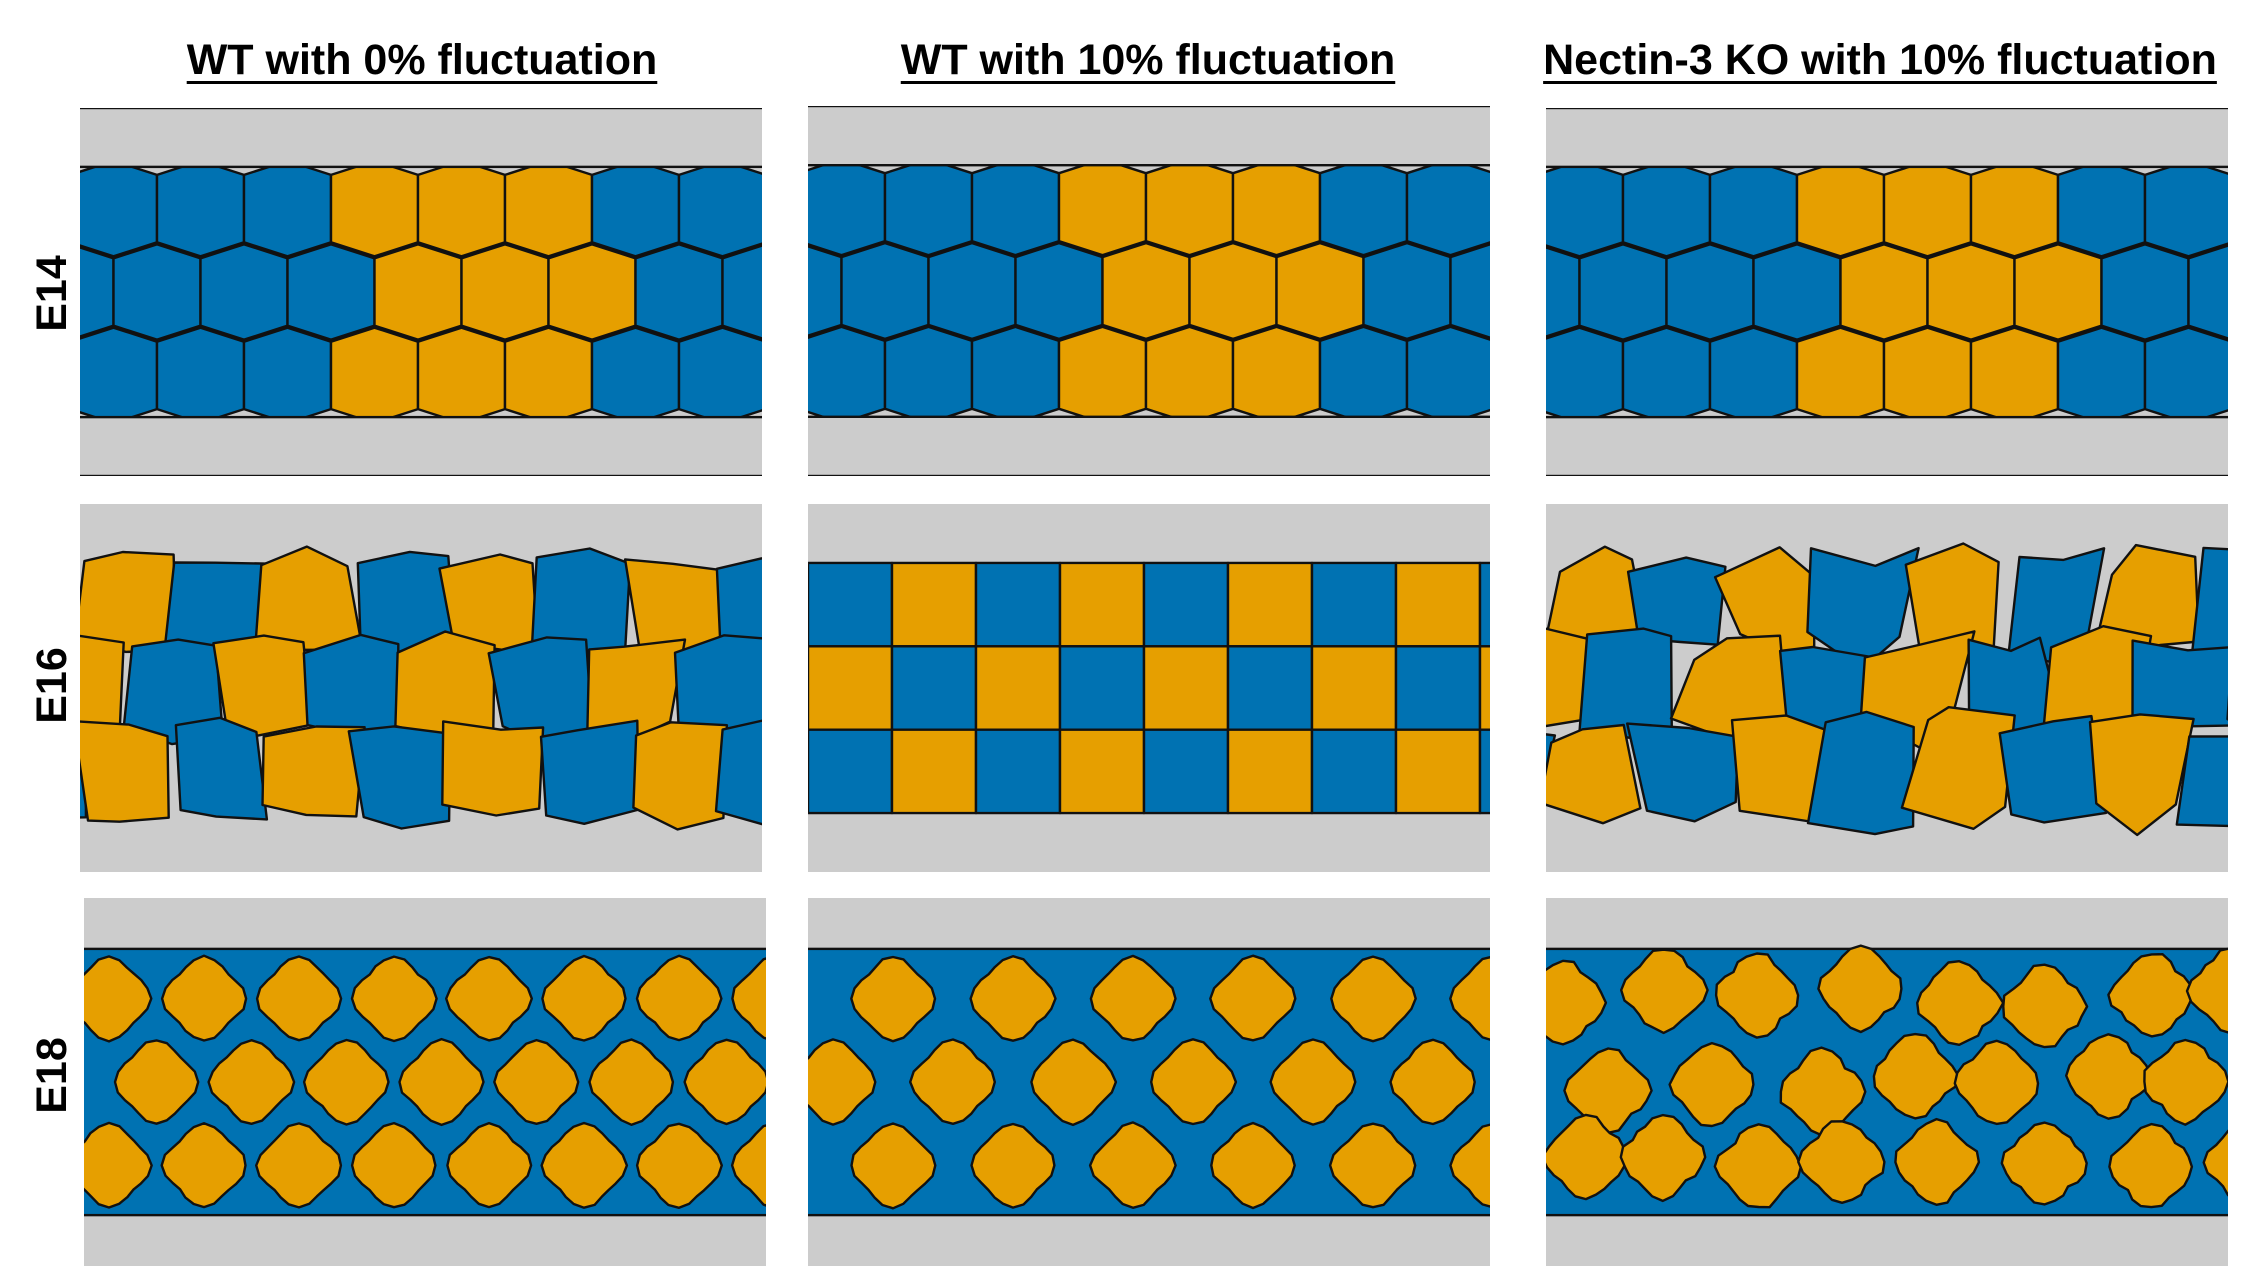 The height and width of the screenshot is (1279, 2249). I want to click on row-label-e16-text: E16, so click(51, 685).